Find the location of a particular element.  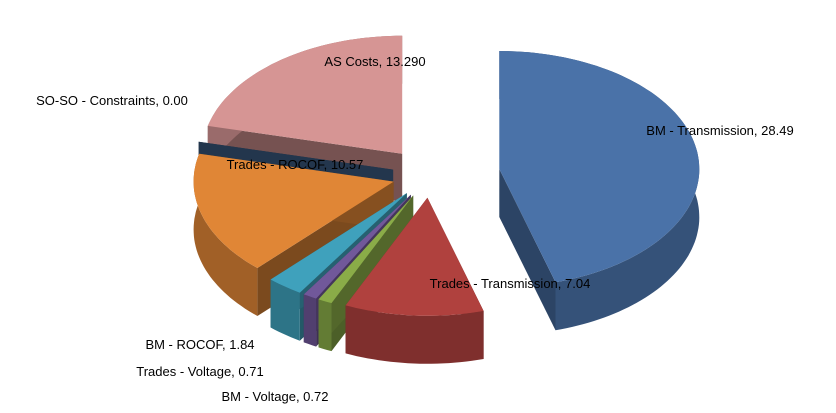

data-label: Trades - ROCOF, 10.57 is located at coordinates (295, 164).